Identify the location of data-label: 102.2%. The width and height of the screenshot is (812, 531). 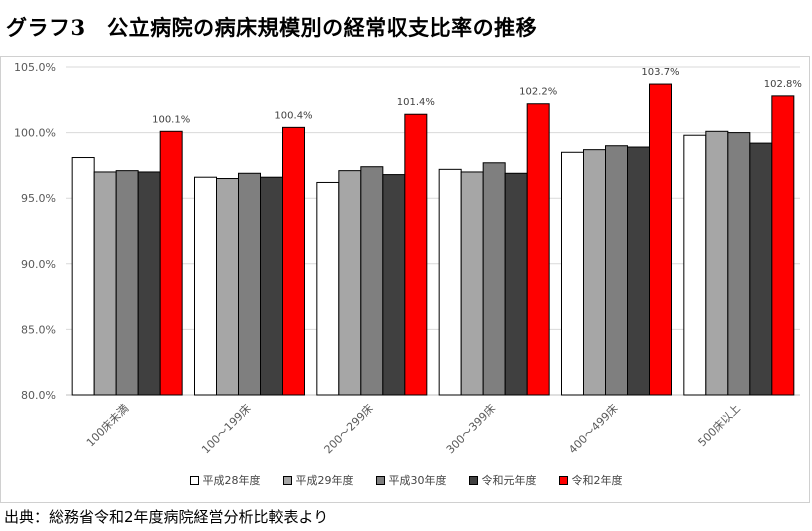
(538, 92).